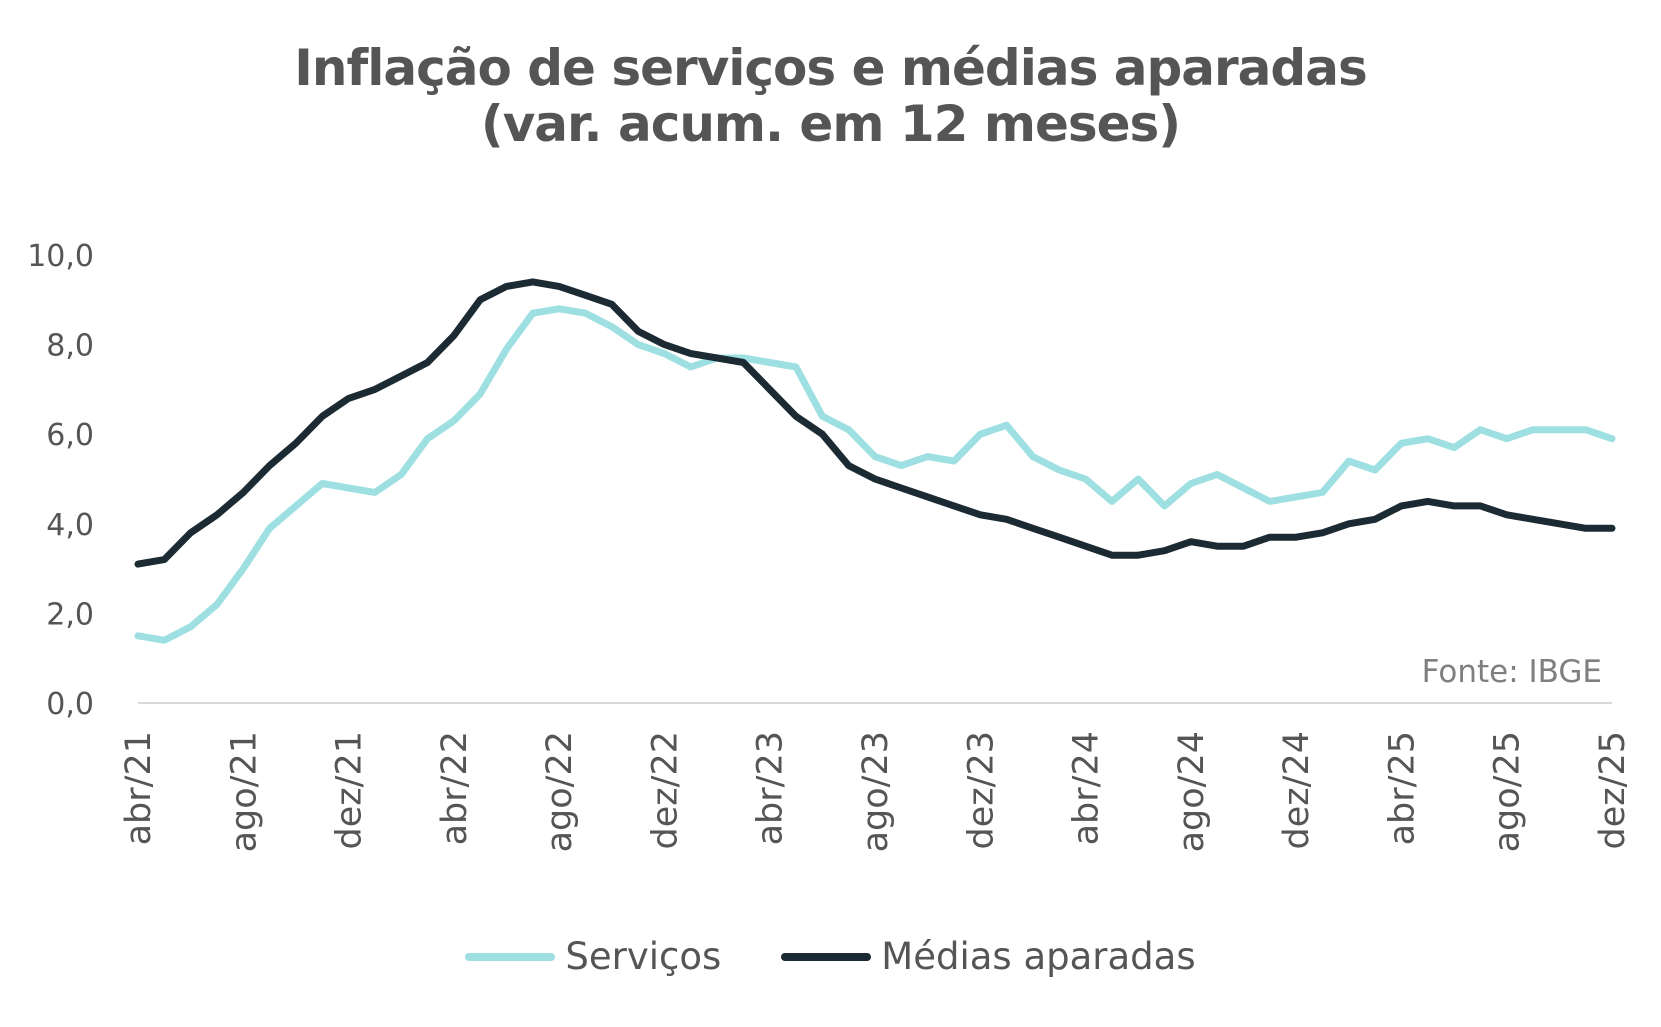 Image resolution: width=1661 pixels, height=1027 pixels. Describe the element at coordinates (1613, 790) in the screenshot. I see `x-tick-label: dez/25` at that location.